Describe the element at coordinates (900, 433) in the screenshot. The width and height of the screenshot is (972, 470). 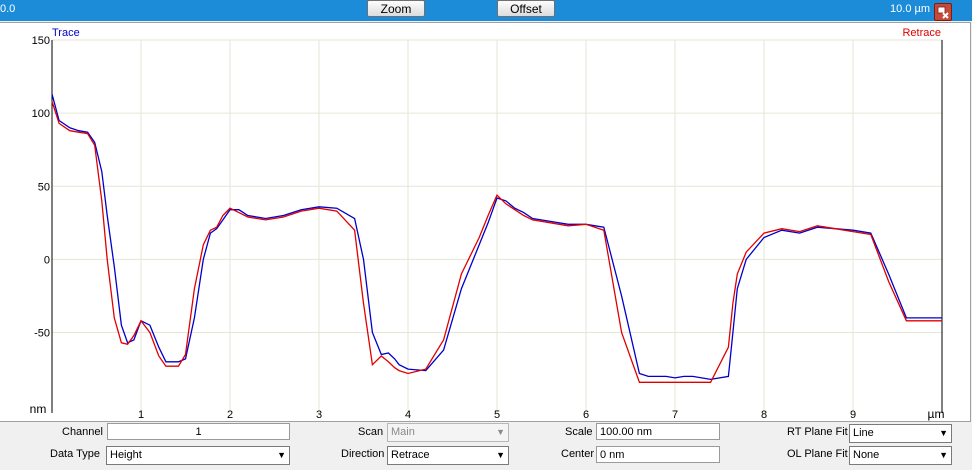
I see `rt-plane-fit-select: Line ▼` at that location.